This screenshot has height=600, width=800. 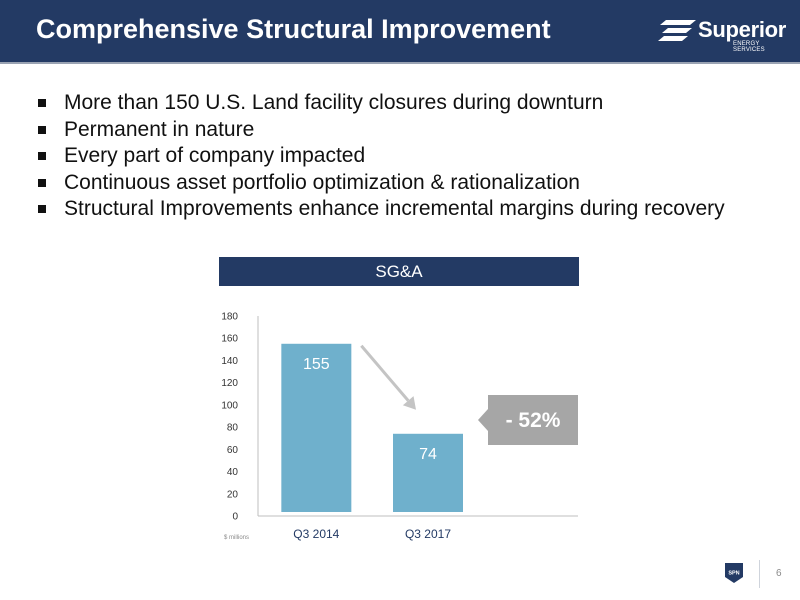 I want to click on callout-pointer, so click(x=483, y=420).